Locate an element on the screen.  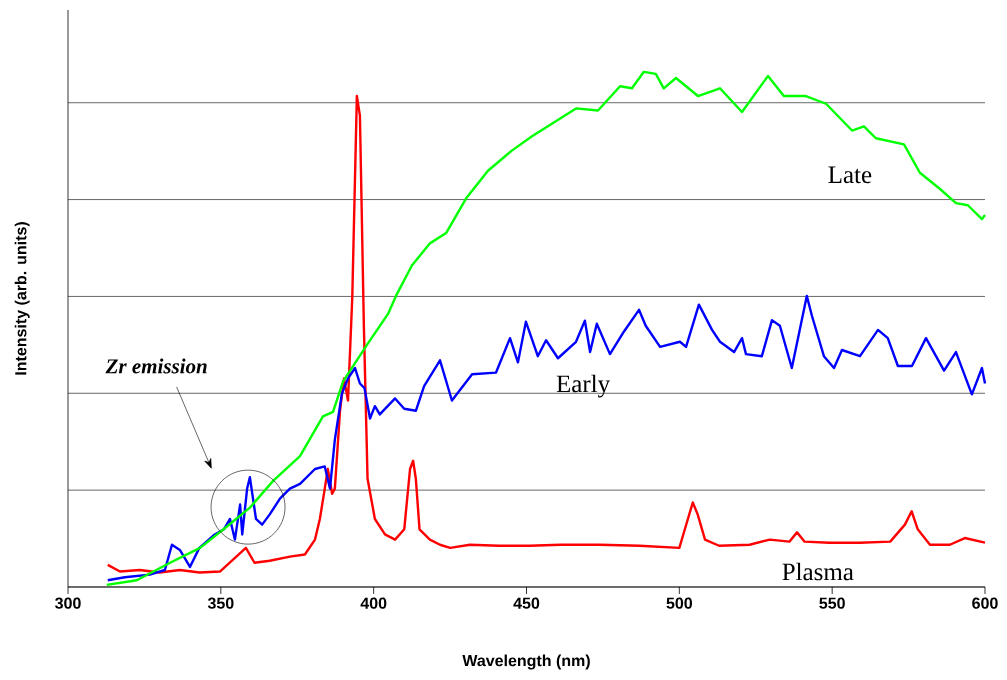
series-label: Late is located at coordinates (850, 175).